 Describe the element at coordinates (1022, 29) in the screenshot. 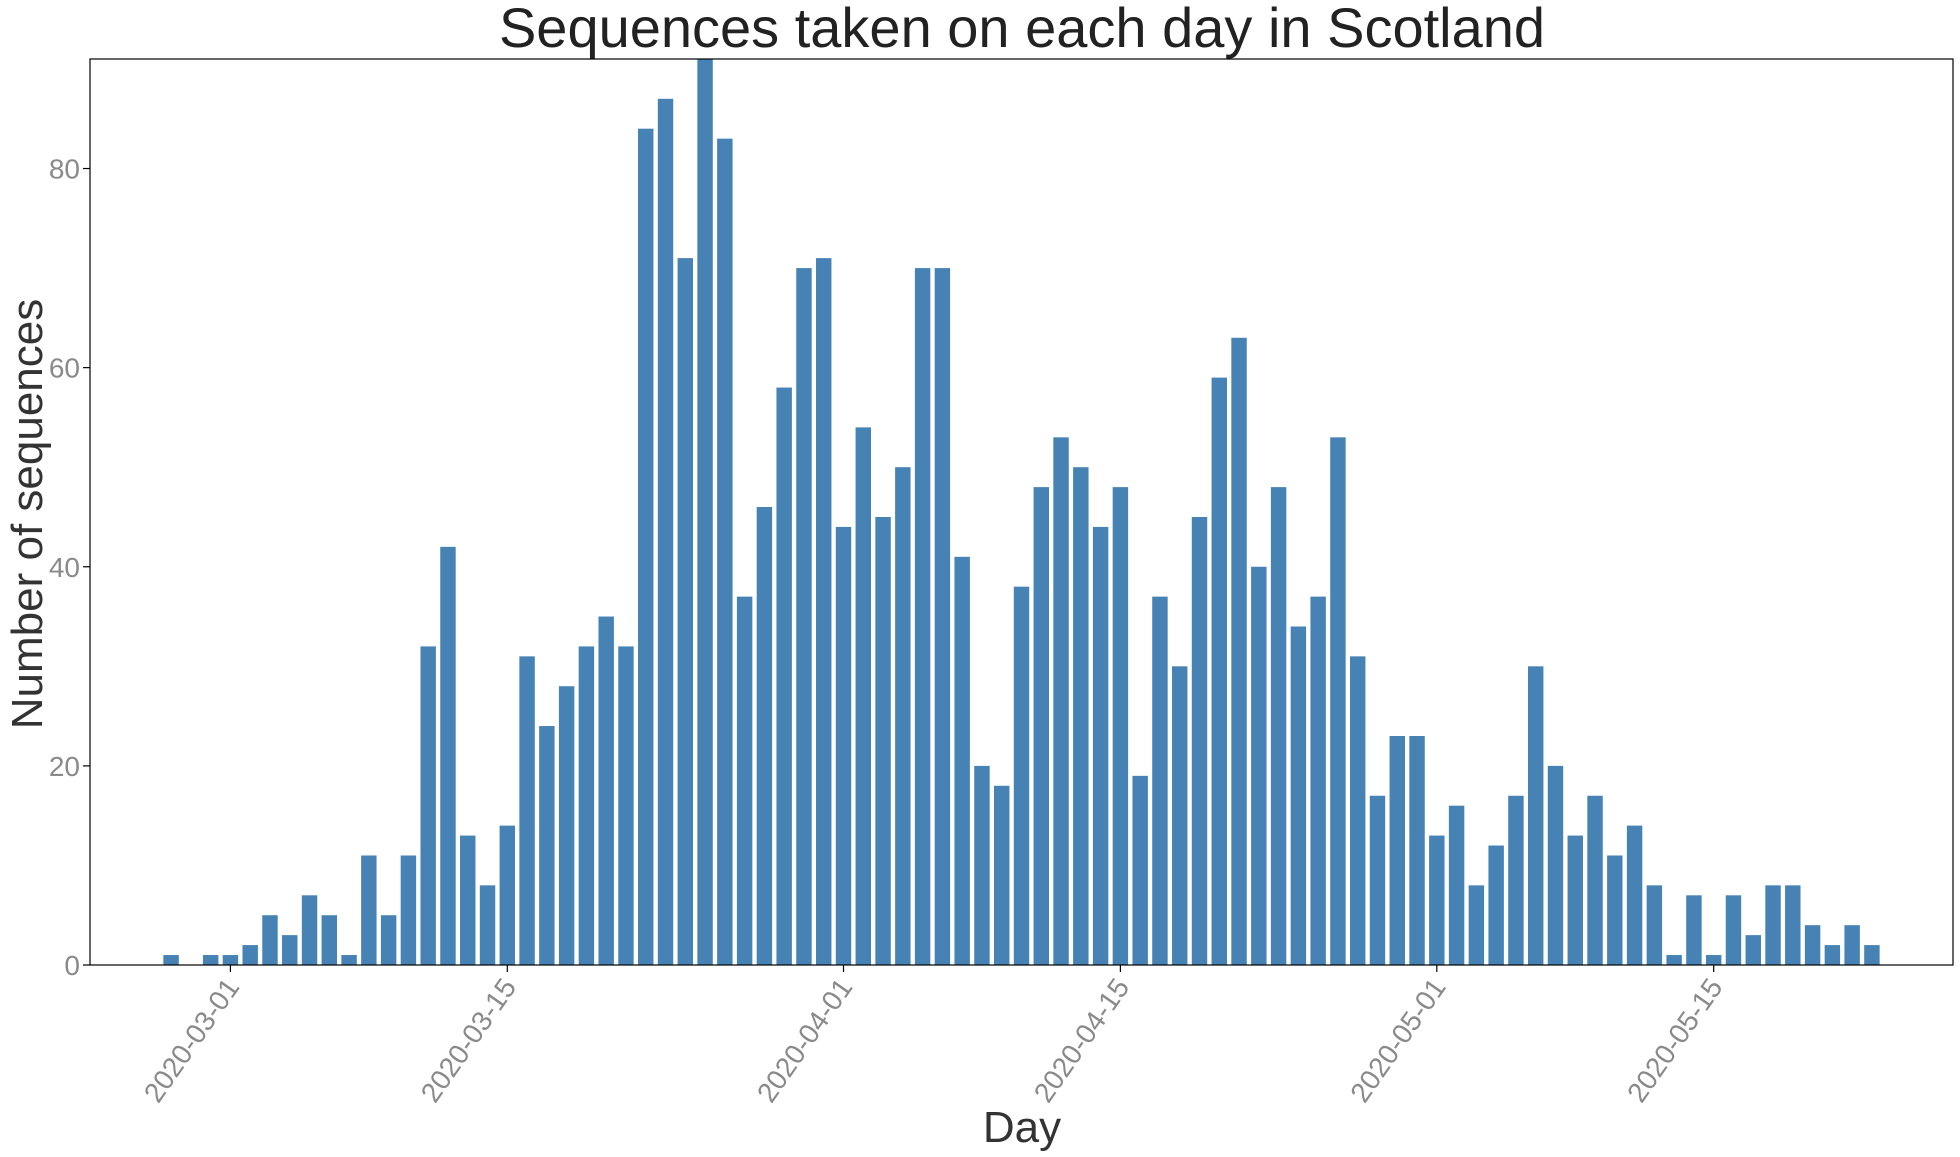

I see `chart-title: Sequences taken on each day in Scotland` at that location.